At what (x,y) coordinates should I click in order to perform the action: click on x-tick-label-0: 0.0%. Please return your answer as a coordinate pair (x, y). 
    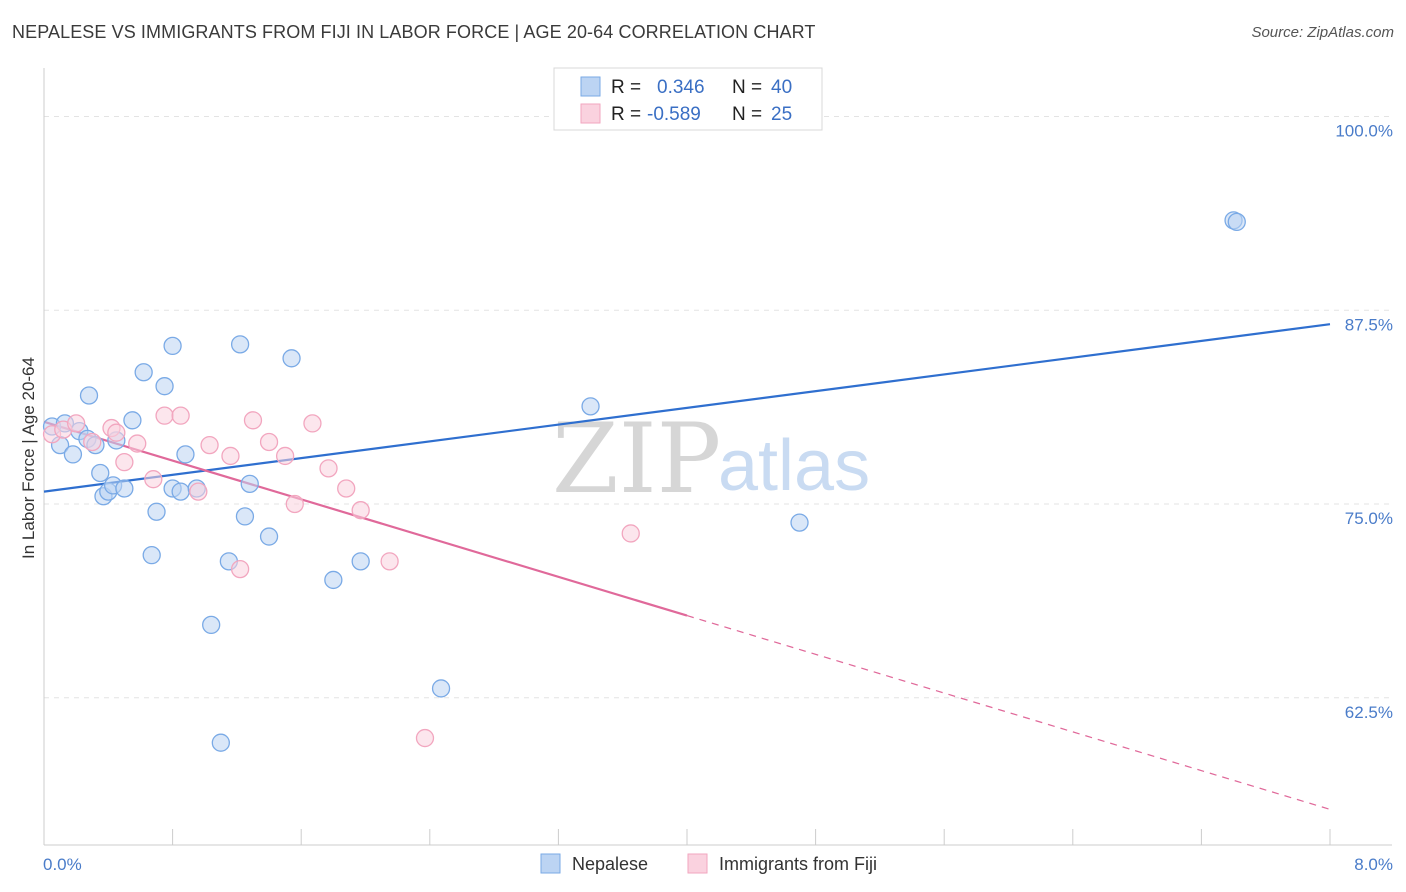
    Looking at the image, I should click on (62, 864).